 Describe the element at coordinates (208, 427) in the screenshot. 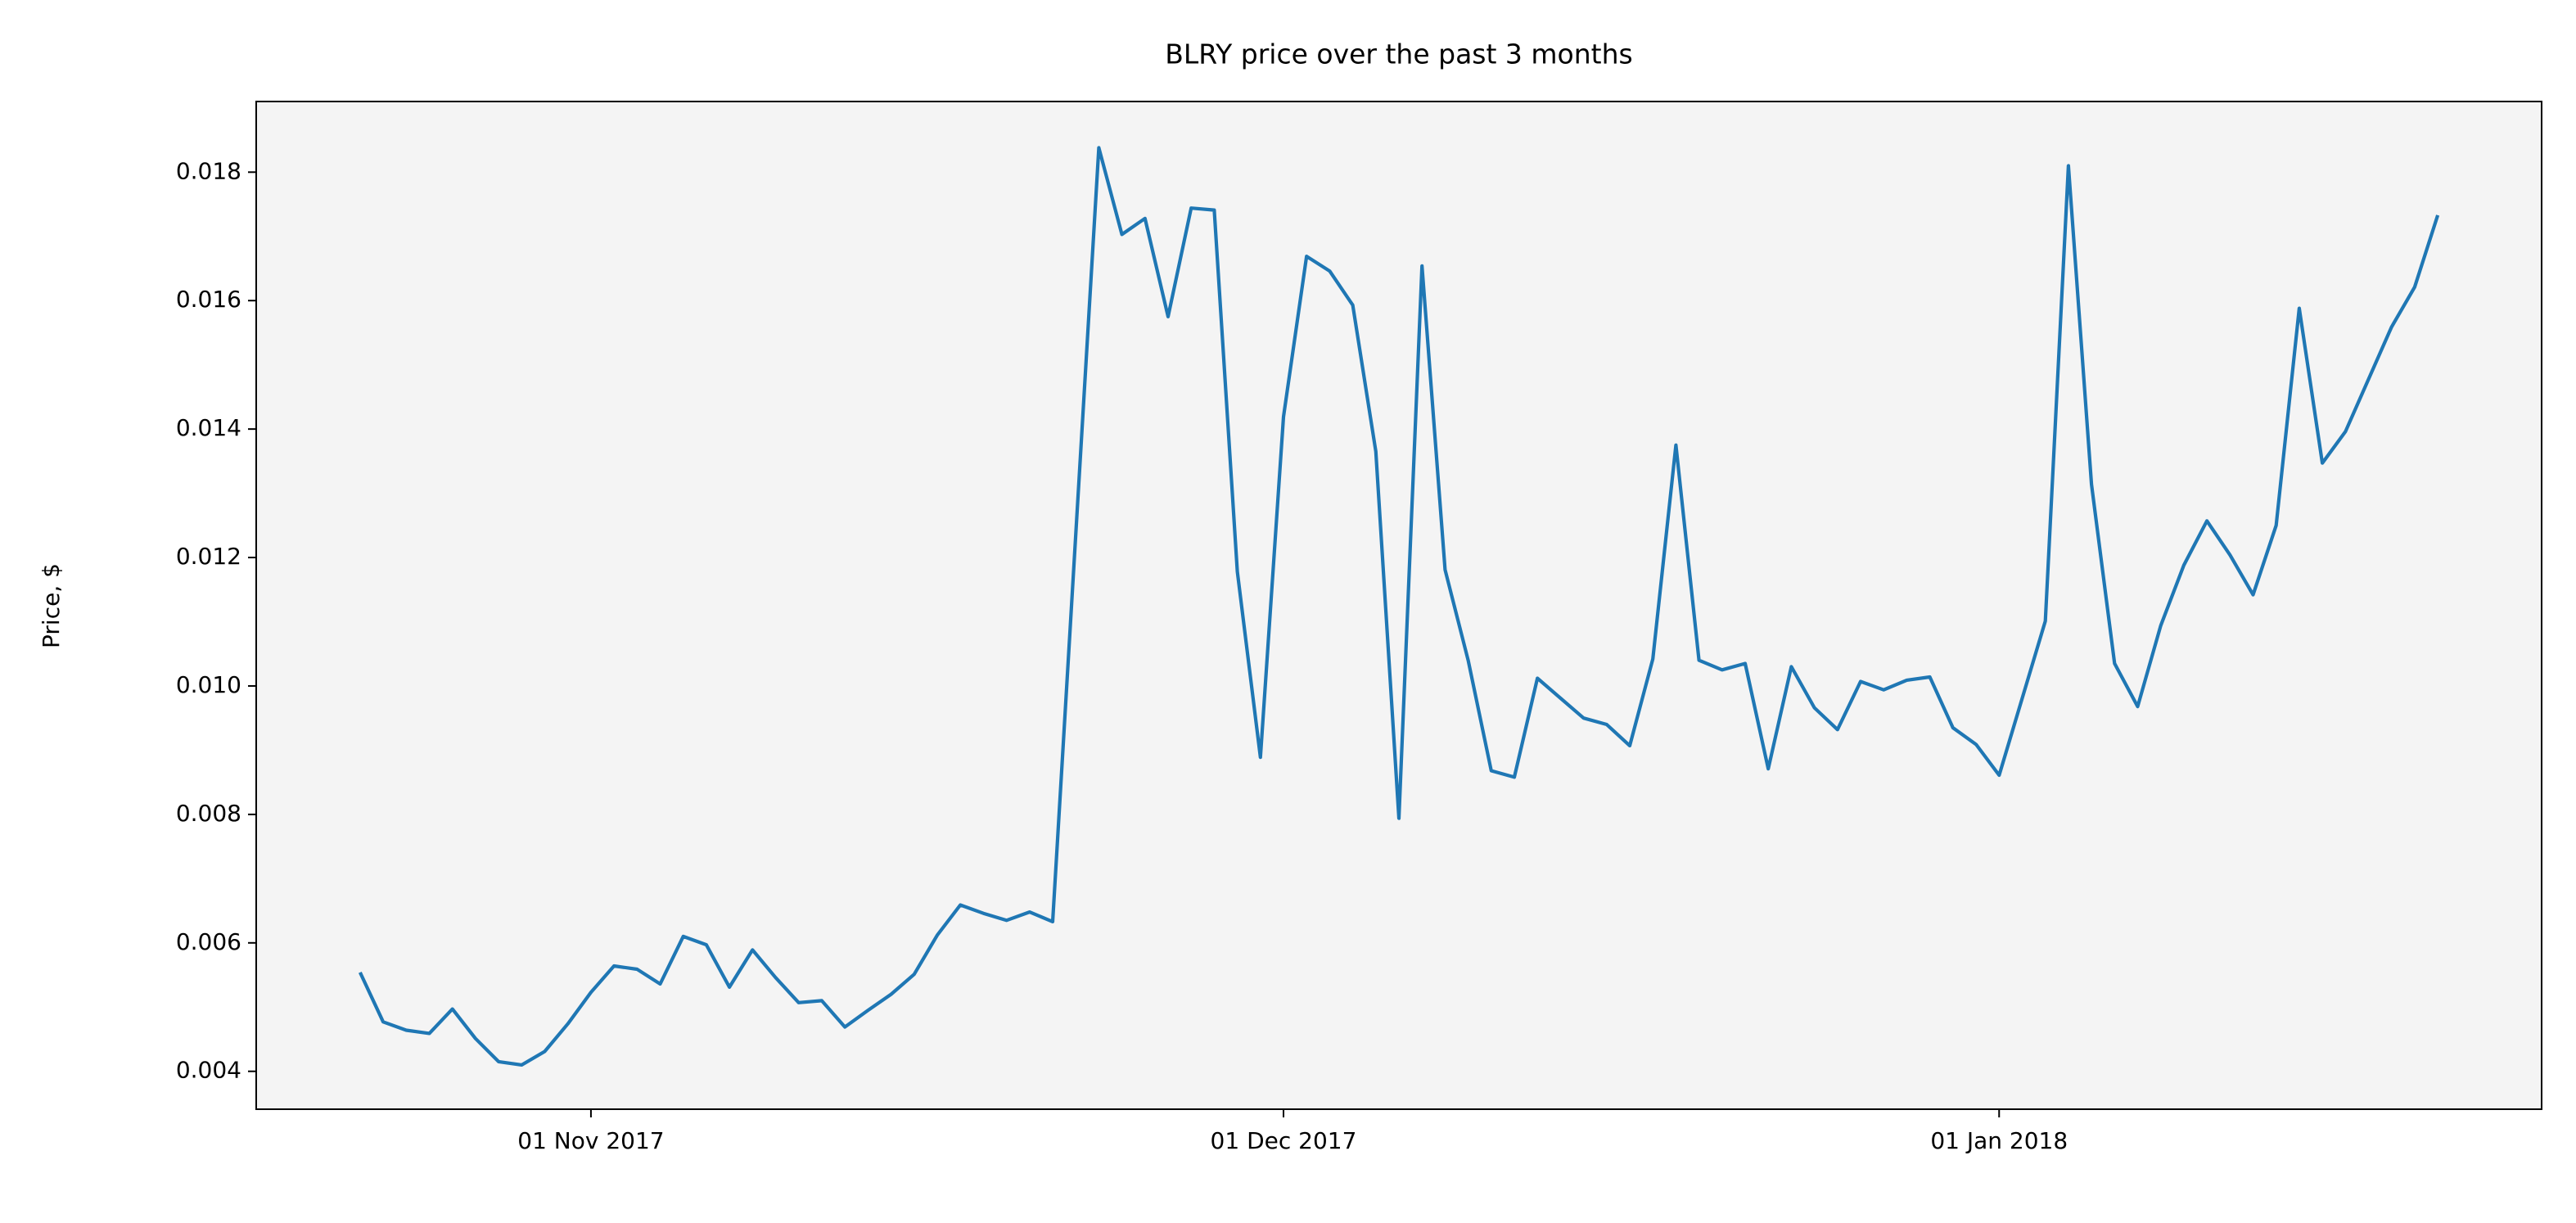

I see `y-tick-label: 0.014` at that location.